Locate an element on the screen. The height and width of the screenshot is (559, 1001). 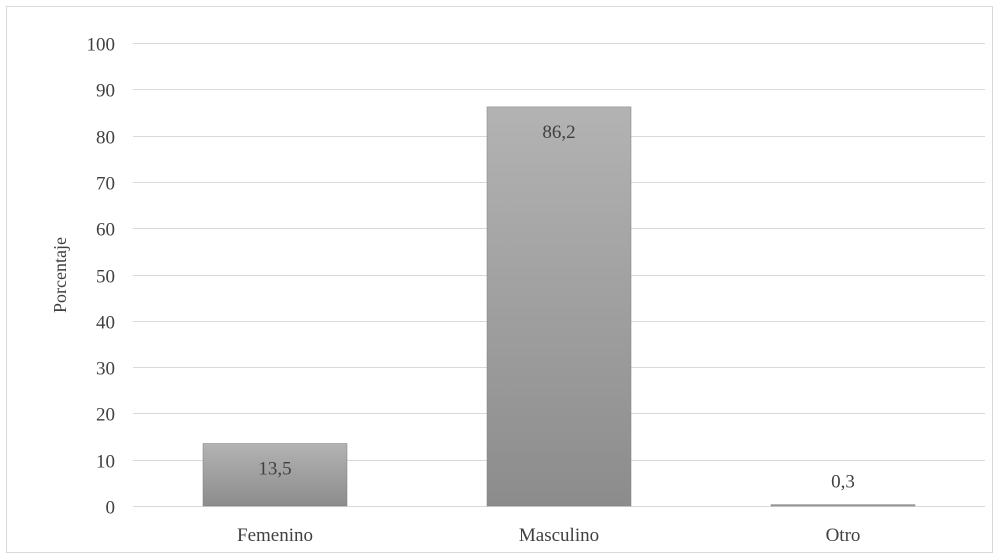
x-category-label: Masculino is located at coordinates (559, 535).